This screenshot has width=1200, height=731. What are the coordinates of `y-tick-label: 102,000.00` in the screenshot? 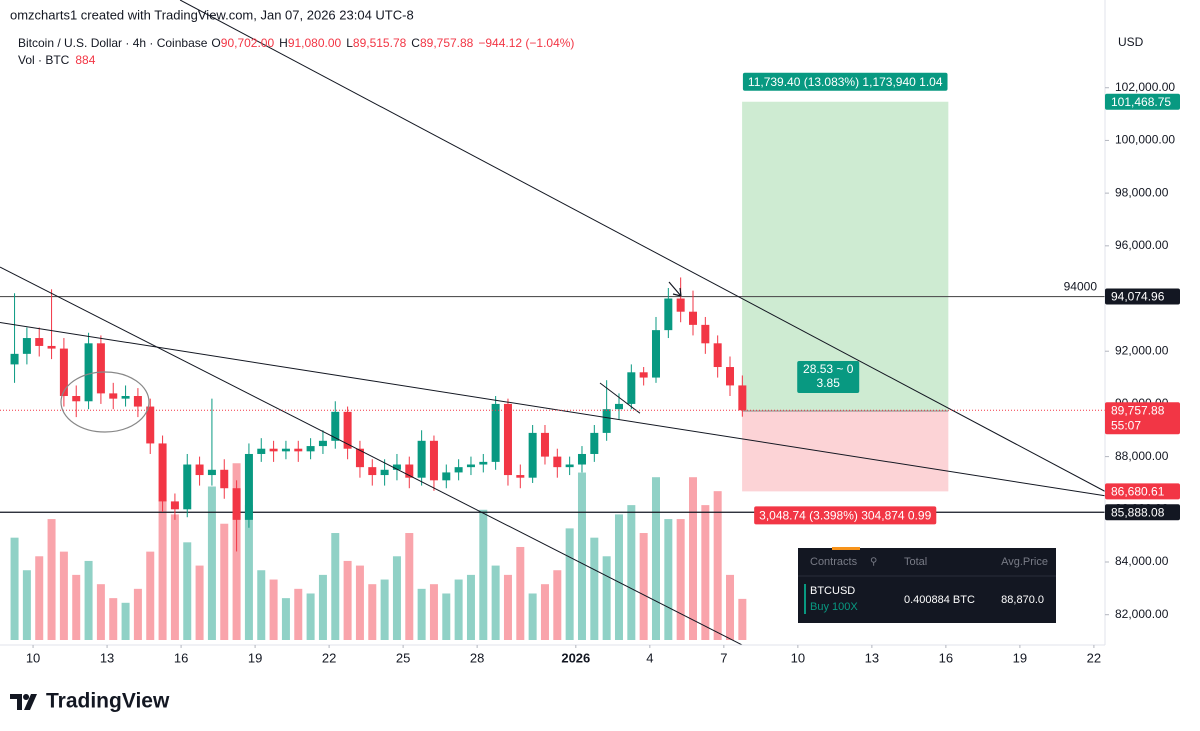 It's located at (1145, 87).